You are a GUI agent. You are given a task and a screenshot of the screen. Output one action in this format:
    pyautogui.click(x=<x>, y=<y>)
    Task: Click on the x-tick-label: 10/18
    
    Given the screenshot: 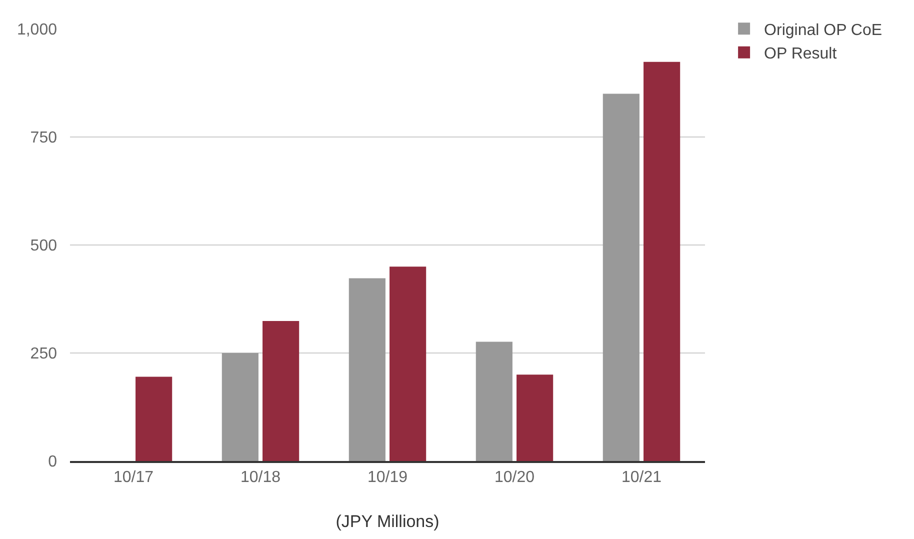 What is the action you would take?
    pyautogui.click(x=260, y=477)
    